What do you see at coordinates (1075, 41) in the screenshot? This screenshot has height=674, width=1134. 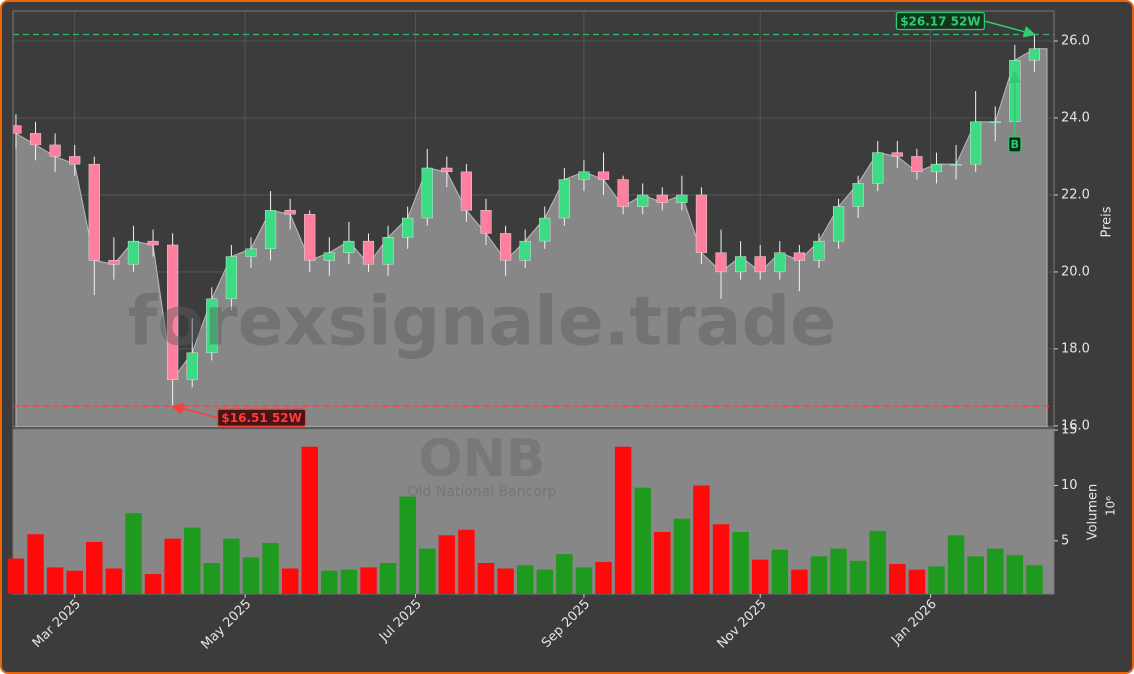 I see `y-tick-label: 26.0` at bounding box center [1075, 41].